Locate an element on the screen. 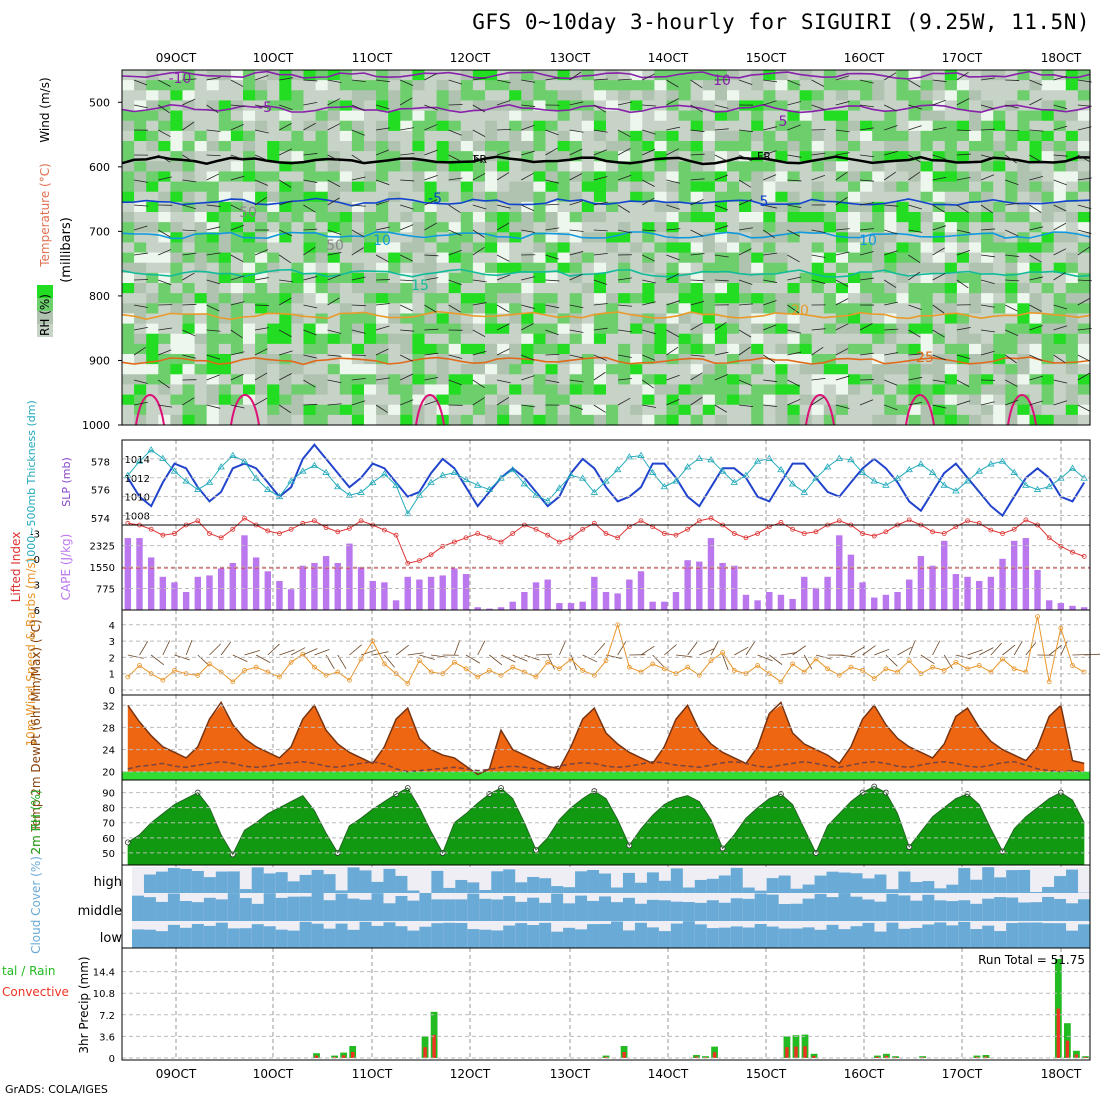  dewpoint-line is located at coordinates (606, 766).